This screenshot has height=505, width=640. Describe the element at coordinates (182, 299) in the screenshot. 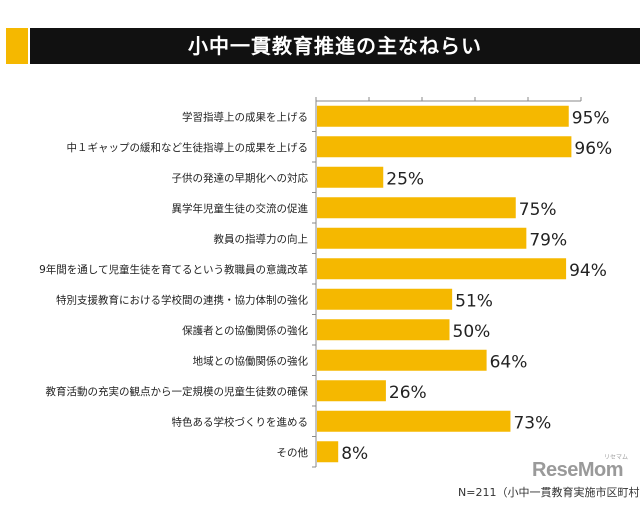

I see `category-label: 特別支援教育における学校間の連携・協力体制の強化` at that location.